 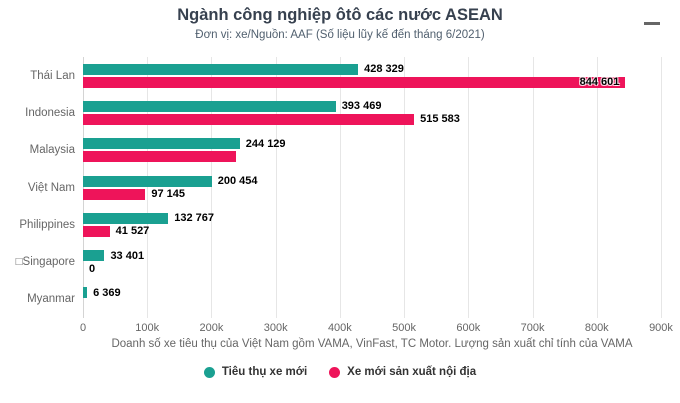 What do you see at coordinates (335, 372) in the screenshot?
I see `legend-marker-production-icon` at bounding box center [335, 372].